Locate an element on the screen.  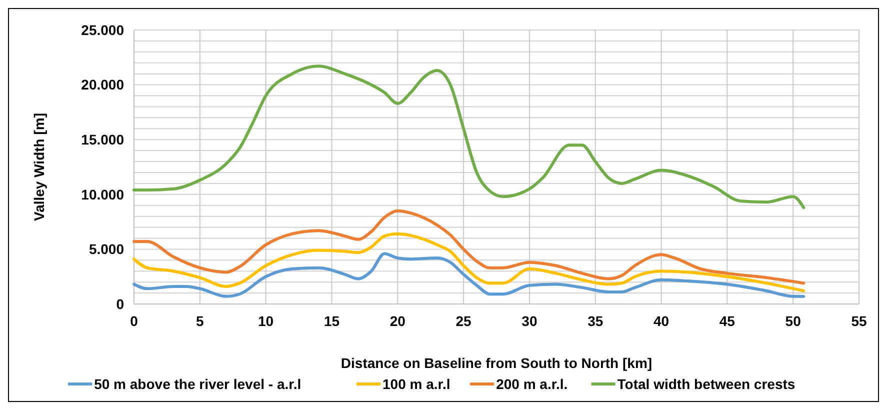
legend-label: 50 m above the river level - a.r.l is located at coordinates (198, 384).